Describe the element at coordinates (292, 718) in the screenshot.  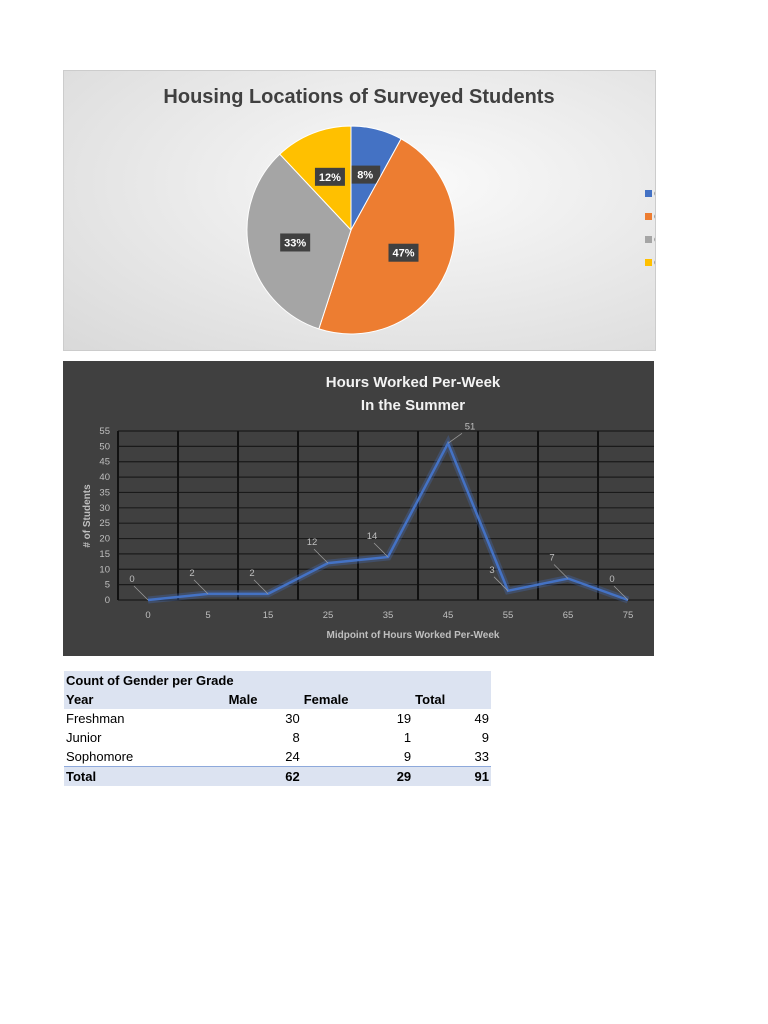
I see `cell: 30` at that location.